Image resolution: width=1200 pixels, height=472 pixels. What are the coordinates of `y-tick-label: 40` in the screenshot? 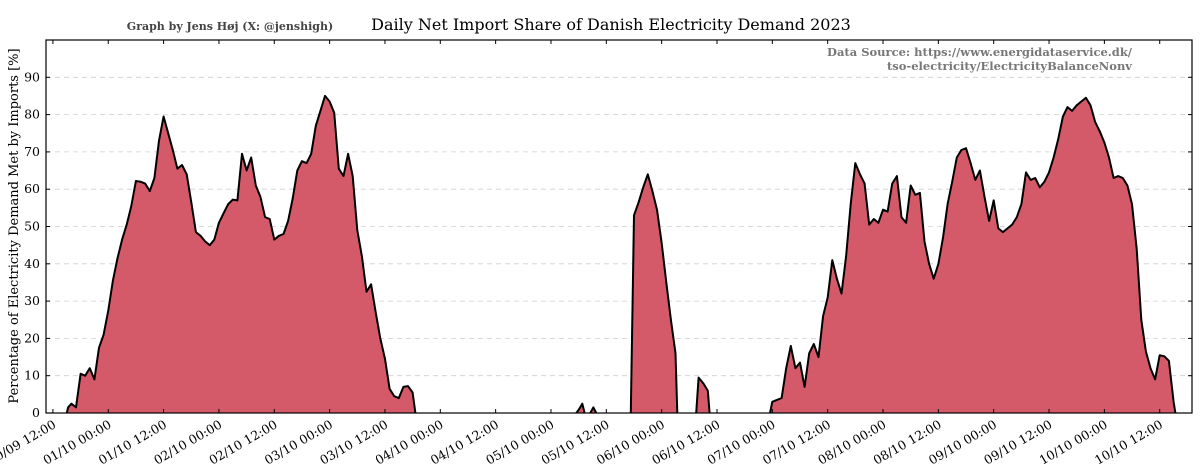 It's located at (32, 263).